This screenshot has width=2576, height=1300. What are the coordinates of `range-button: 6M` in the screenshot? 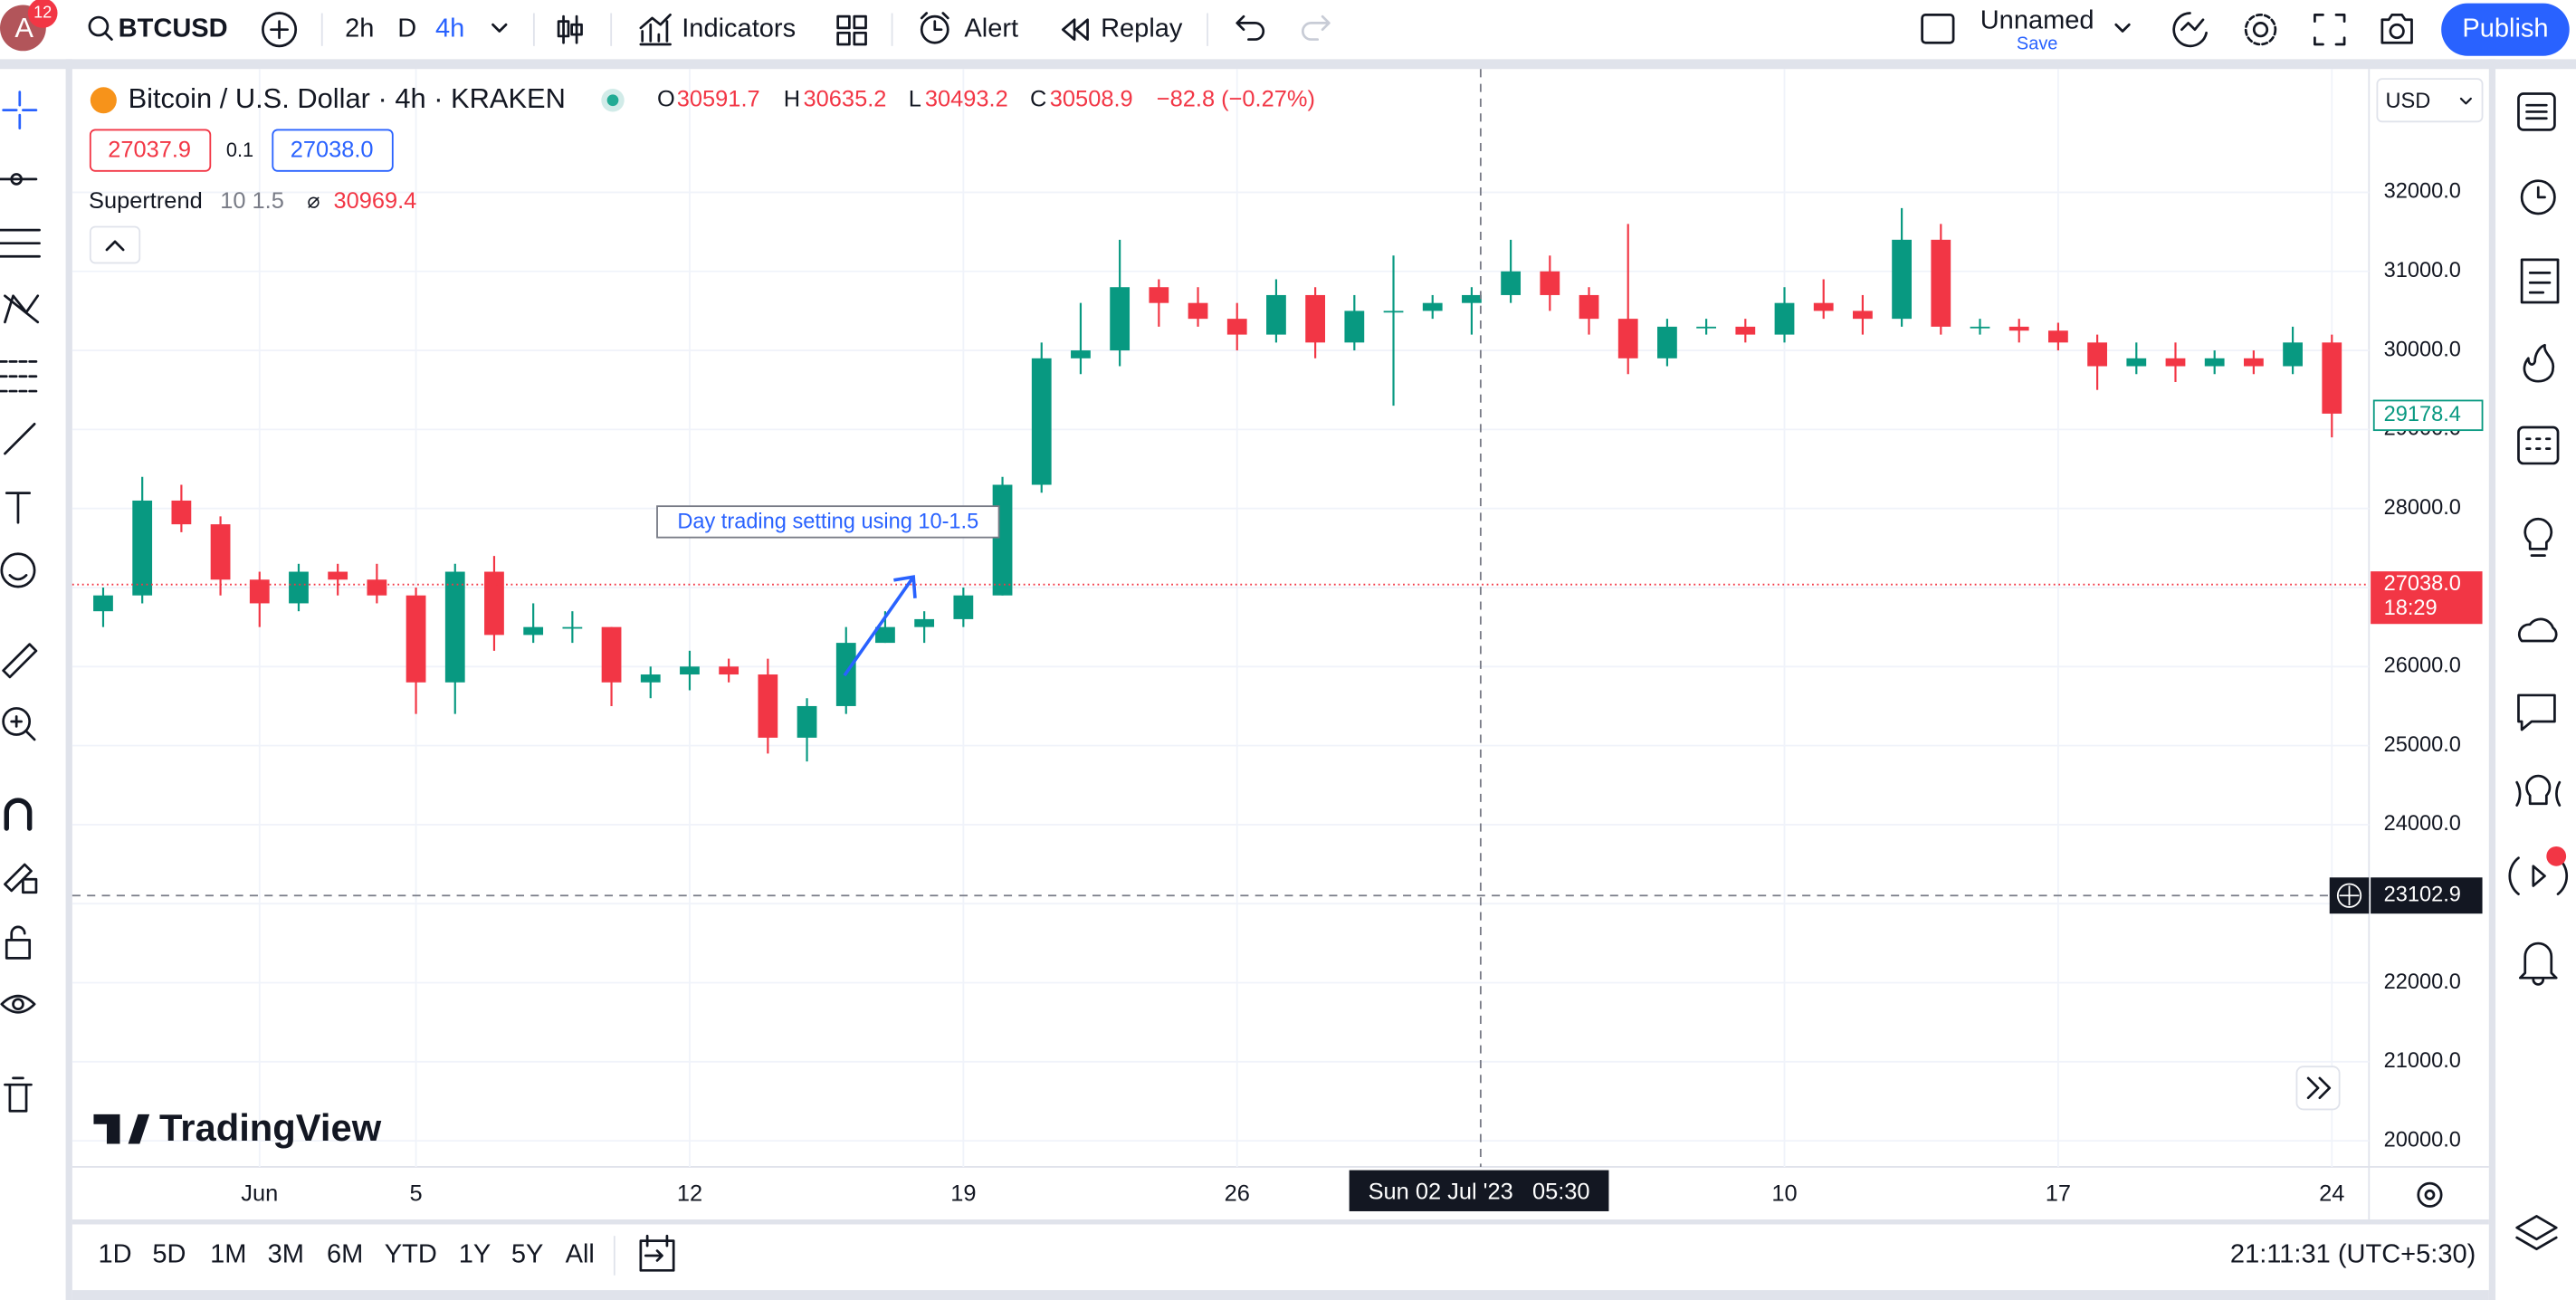 It's located at (345, 1254).